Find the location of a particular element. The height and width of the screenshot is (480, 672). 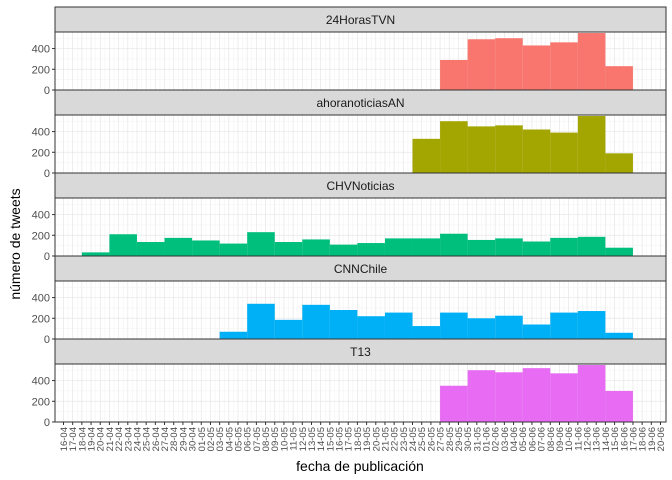

x-tick-label: 14-05 is located at coordinates (321, 439).